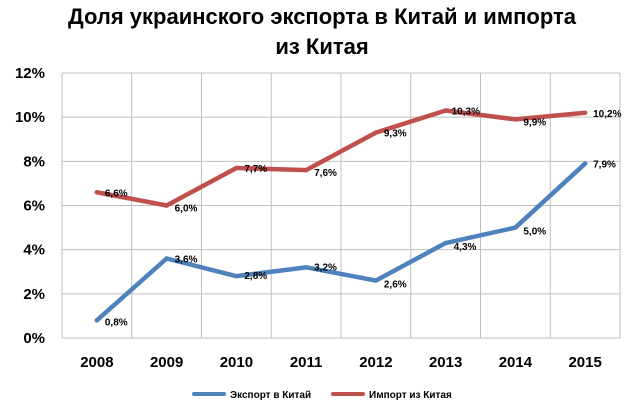 The height and width of the screenshot is (416, 644). I want to click on y-tick-label: 10%, so click(30, 117).